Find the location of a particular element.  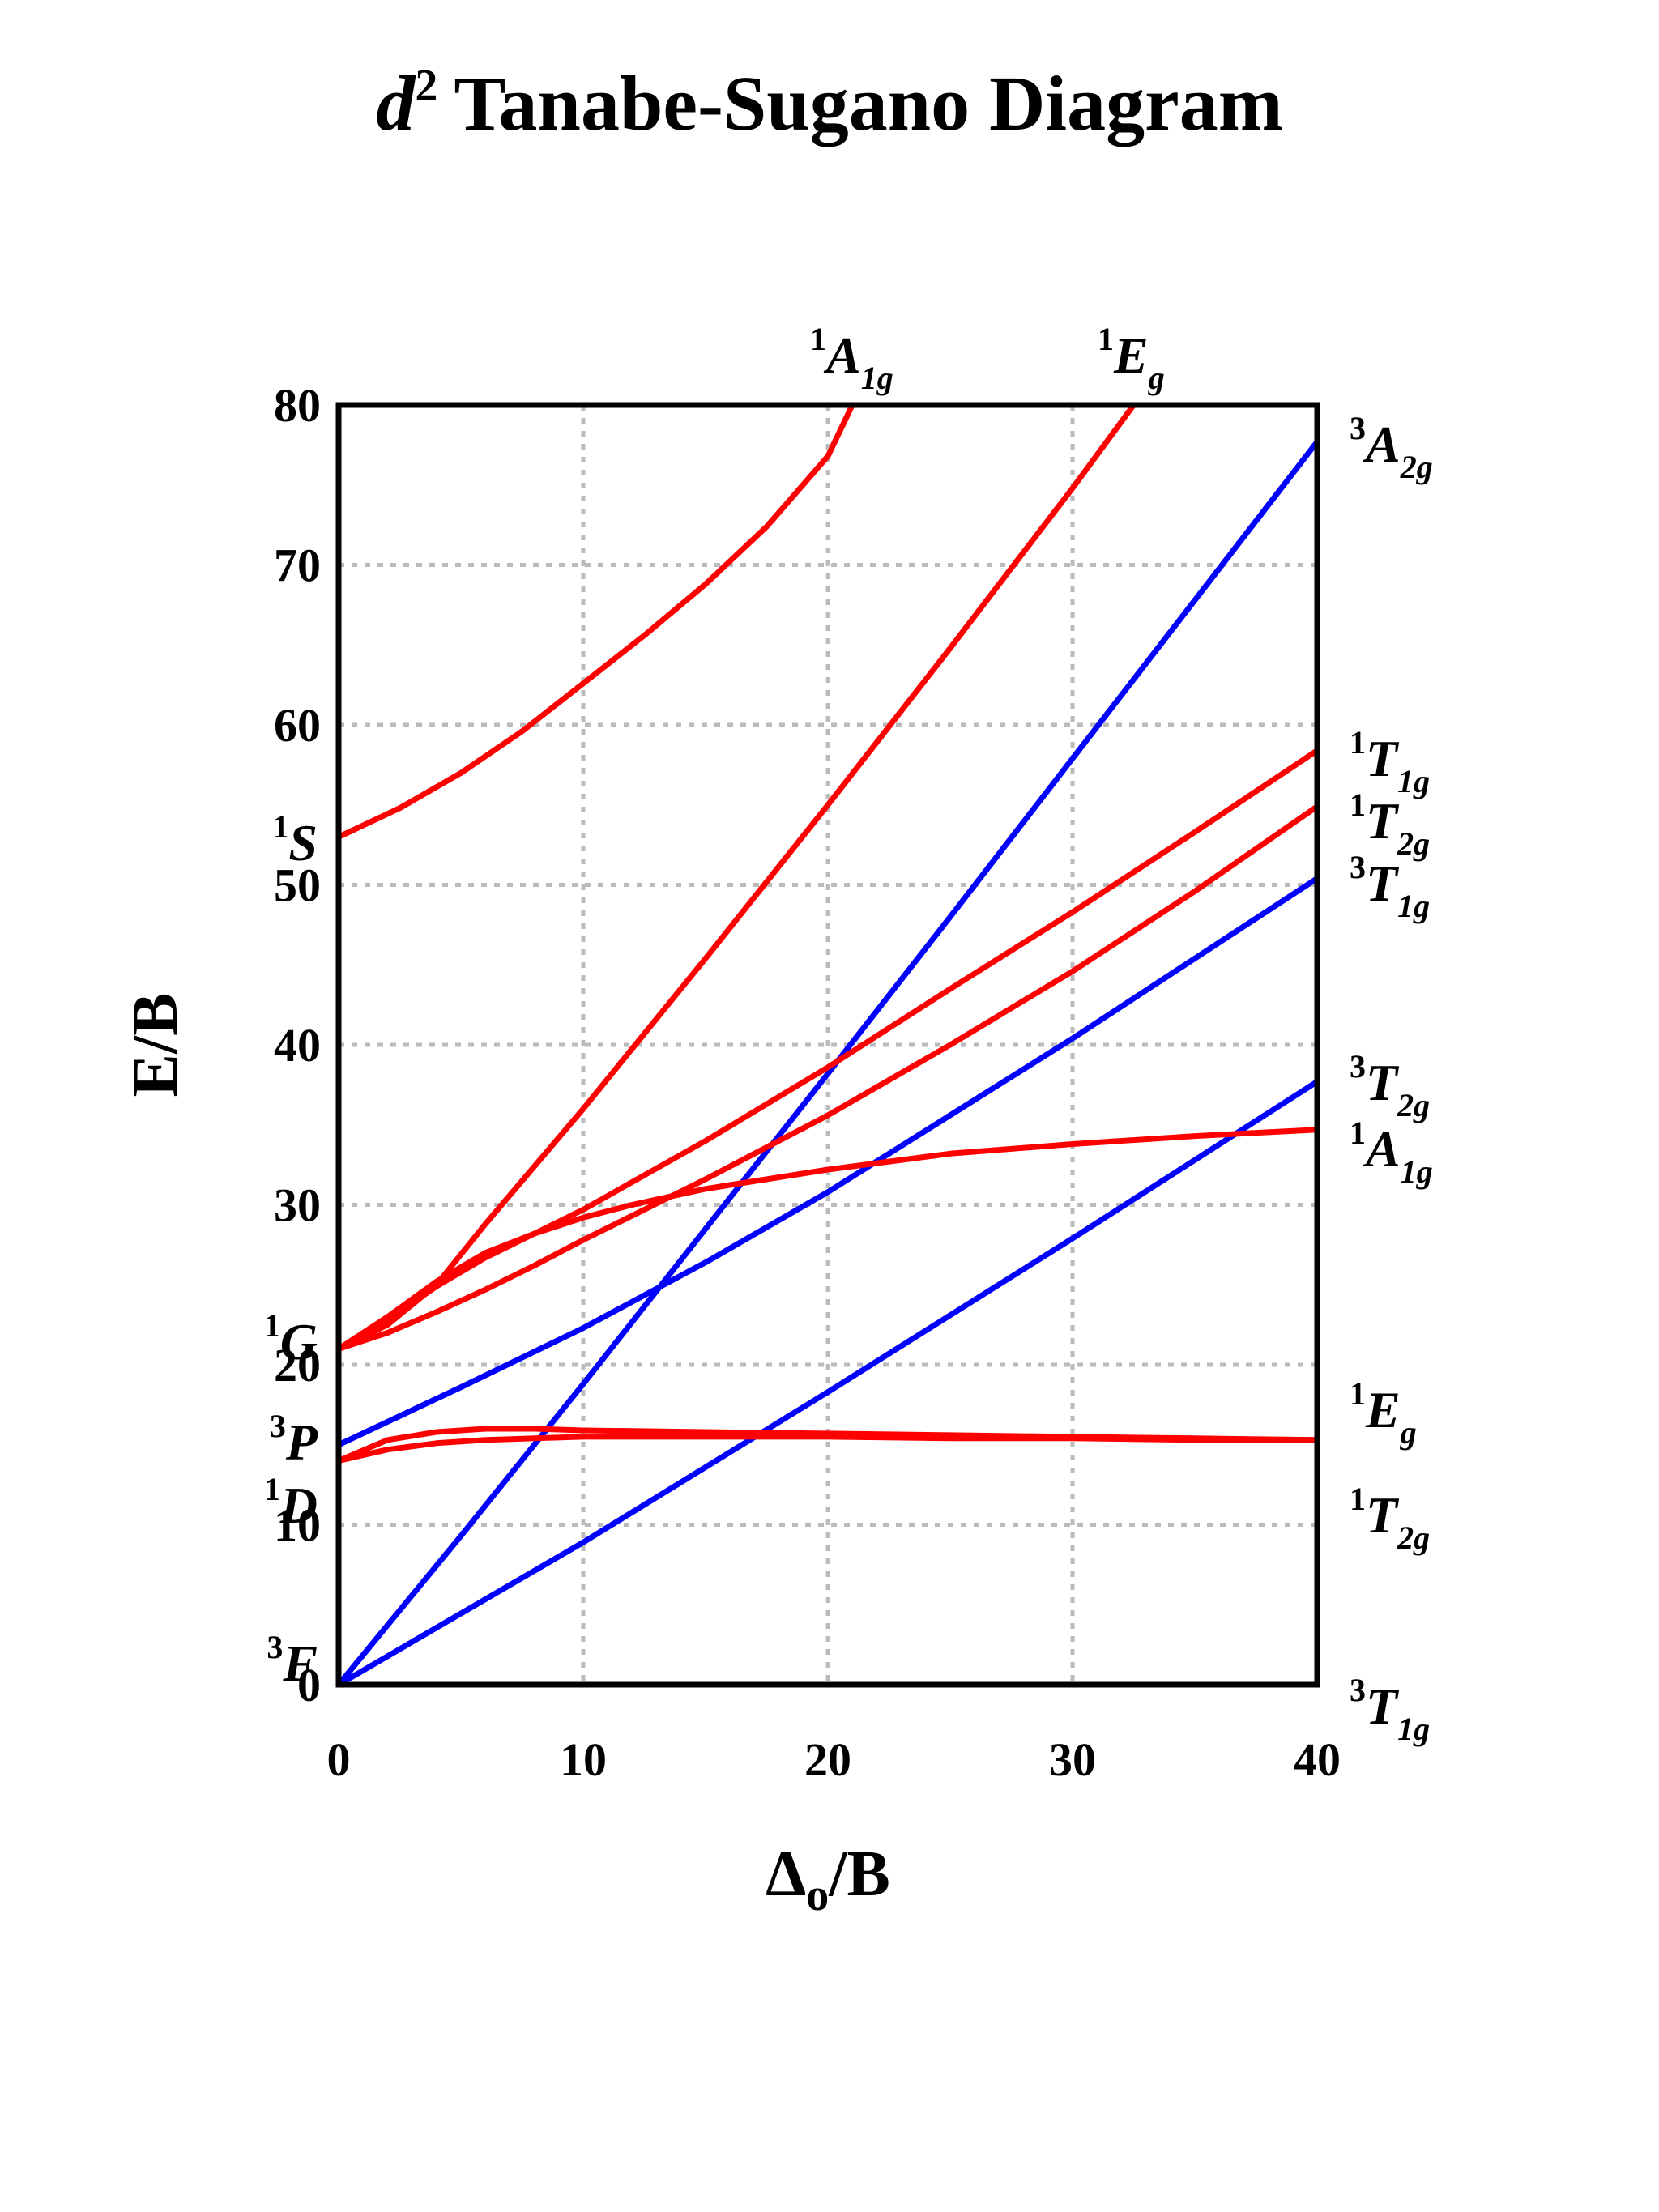

y-tick-label: 50 is located at coordinates (297, 885).